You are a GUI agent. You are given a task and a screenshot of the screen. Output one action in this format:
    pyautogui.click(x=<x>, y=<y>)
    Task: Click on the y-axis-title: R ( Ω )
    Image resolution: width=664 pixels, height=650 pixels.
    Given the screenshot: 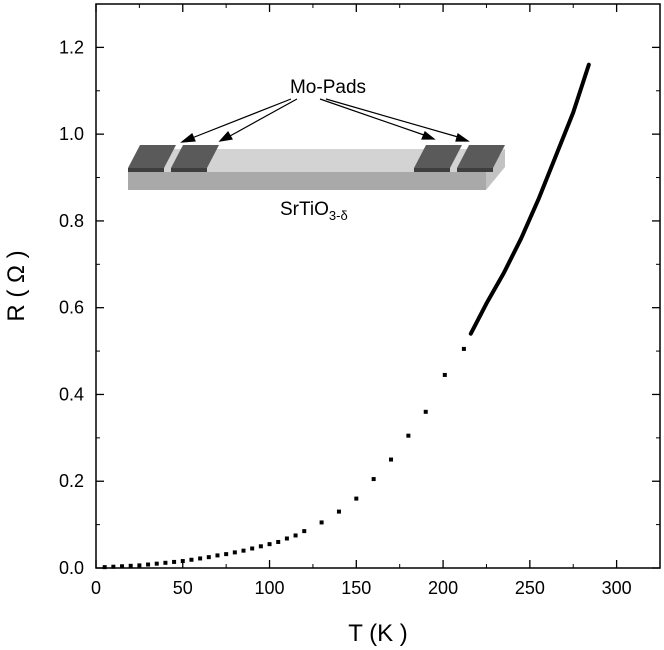 What is the action you would take?
    pyautogui.click(x=16, y=285)
    